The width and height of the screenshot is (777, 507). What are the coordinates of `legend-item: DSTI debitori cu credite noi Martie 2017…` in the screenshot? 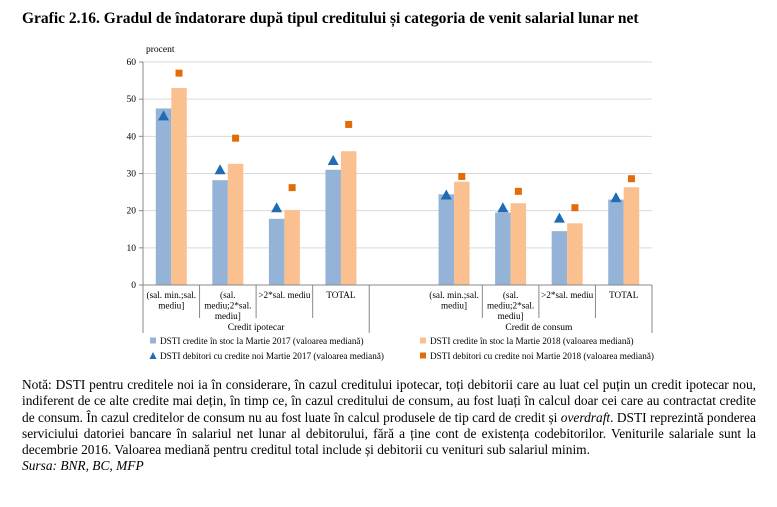 It's located at (266, 356).